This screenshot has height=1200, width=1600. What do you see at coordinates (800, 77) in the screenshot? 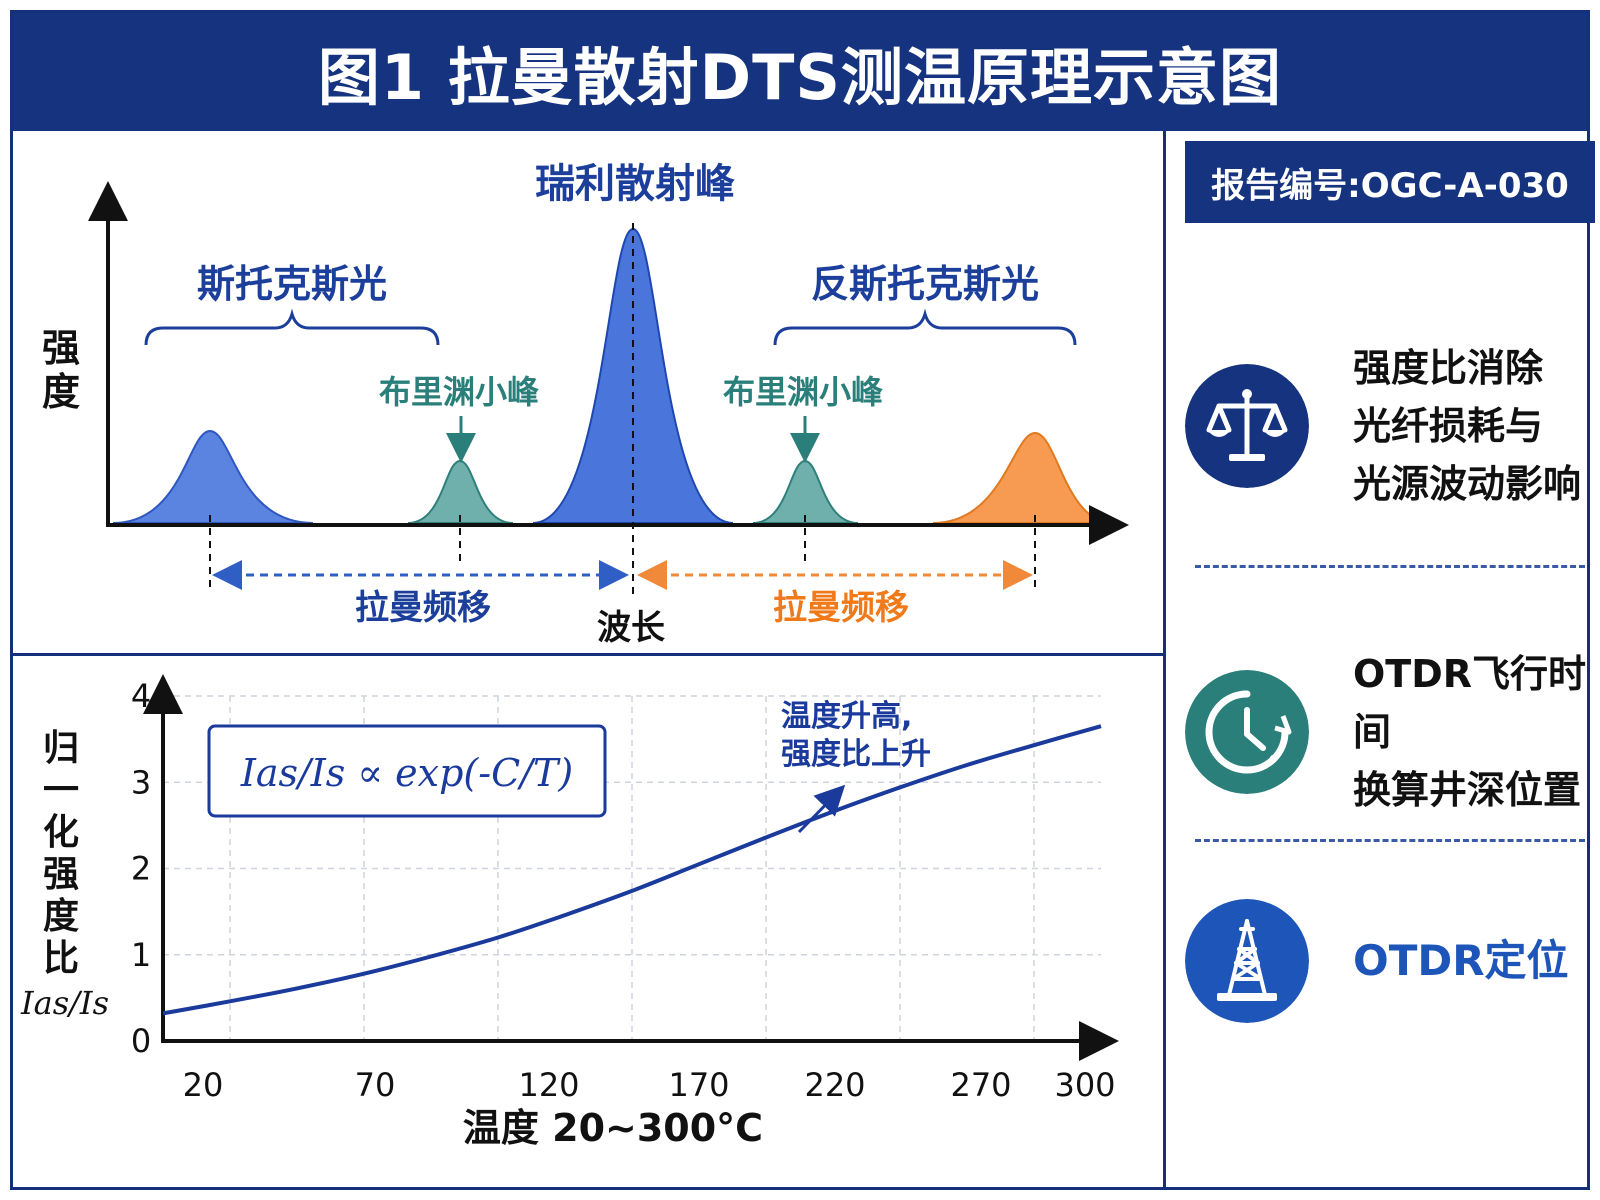
I see `figure-title: 图1 拉曼散射DTS测温原理示意图` at bounding box center [800, 77].